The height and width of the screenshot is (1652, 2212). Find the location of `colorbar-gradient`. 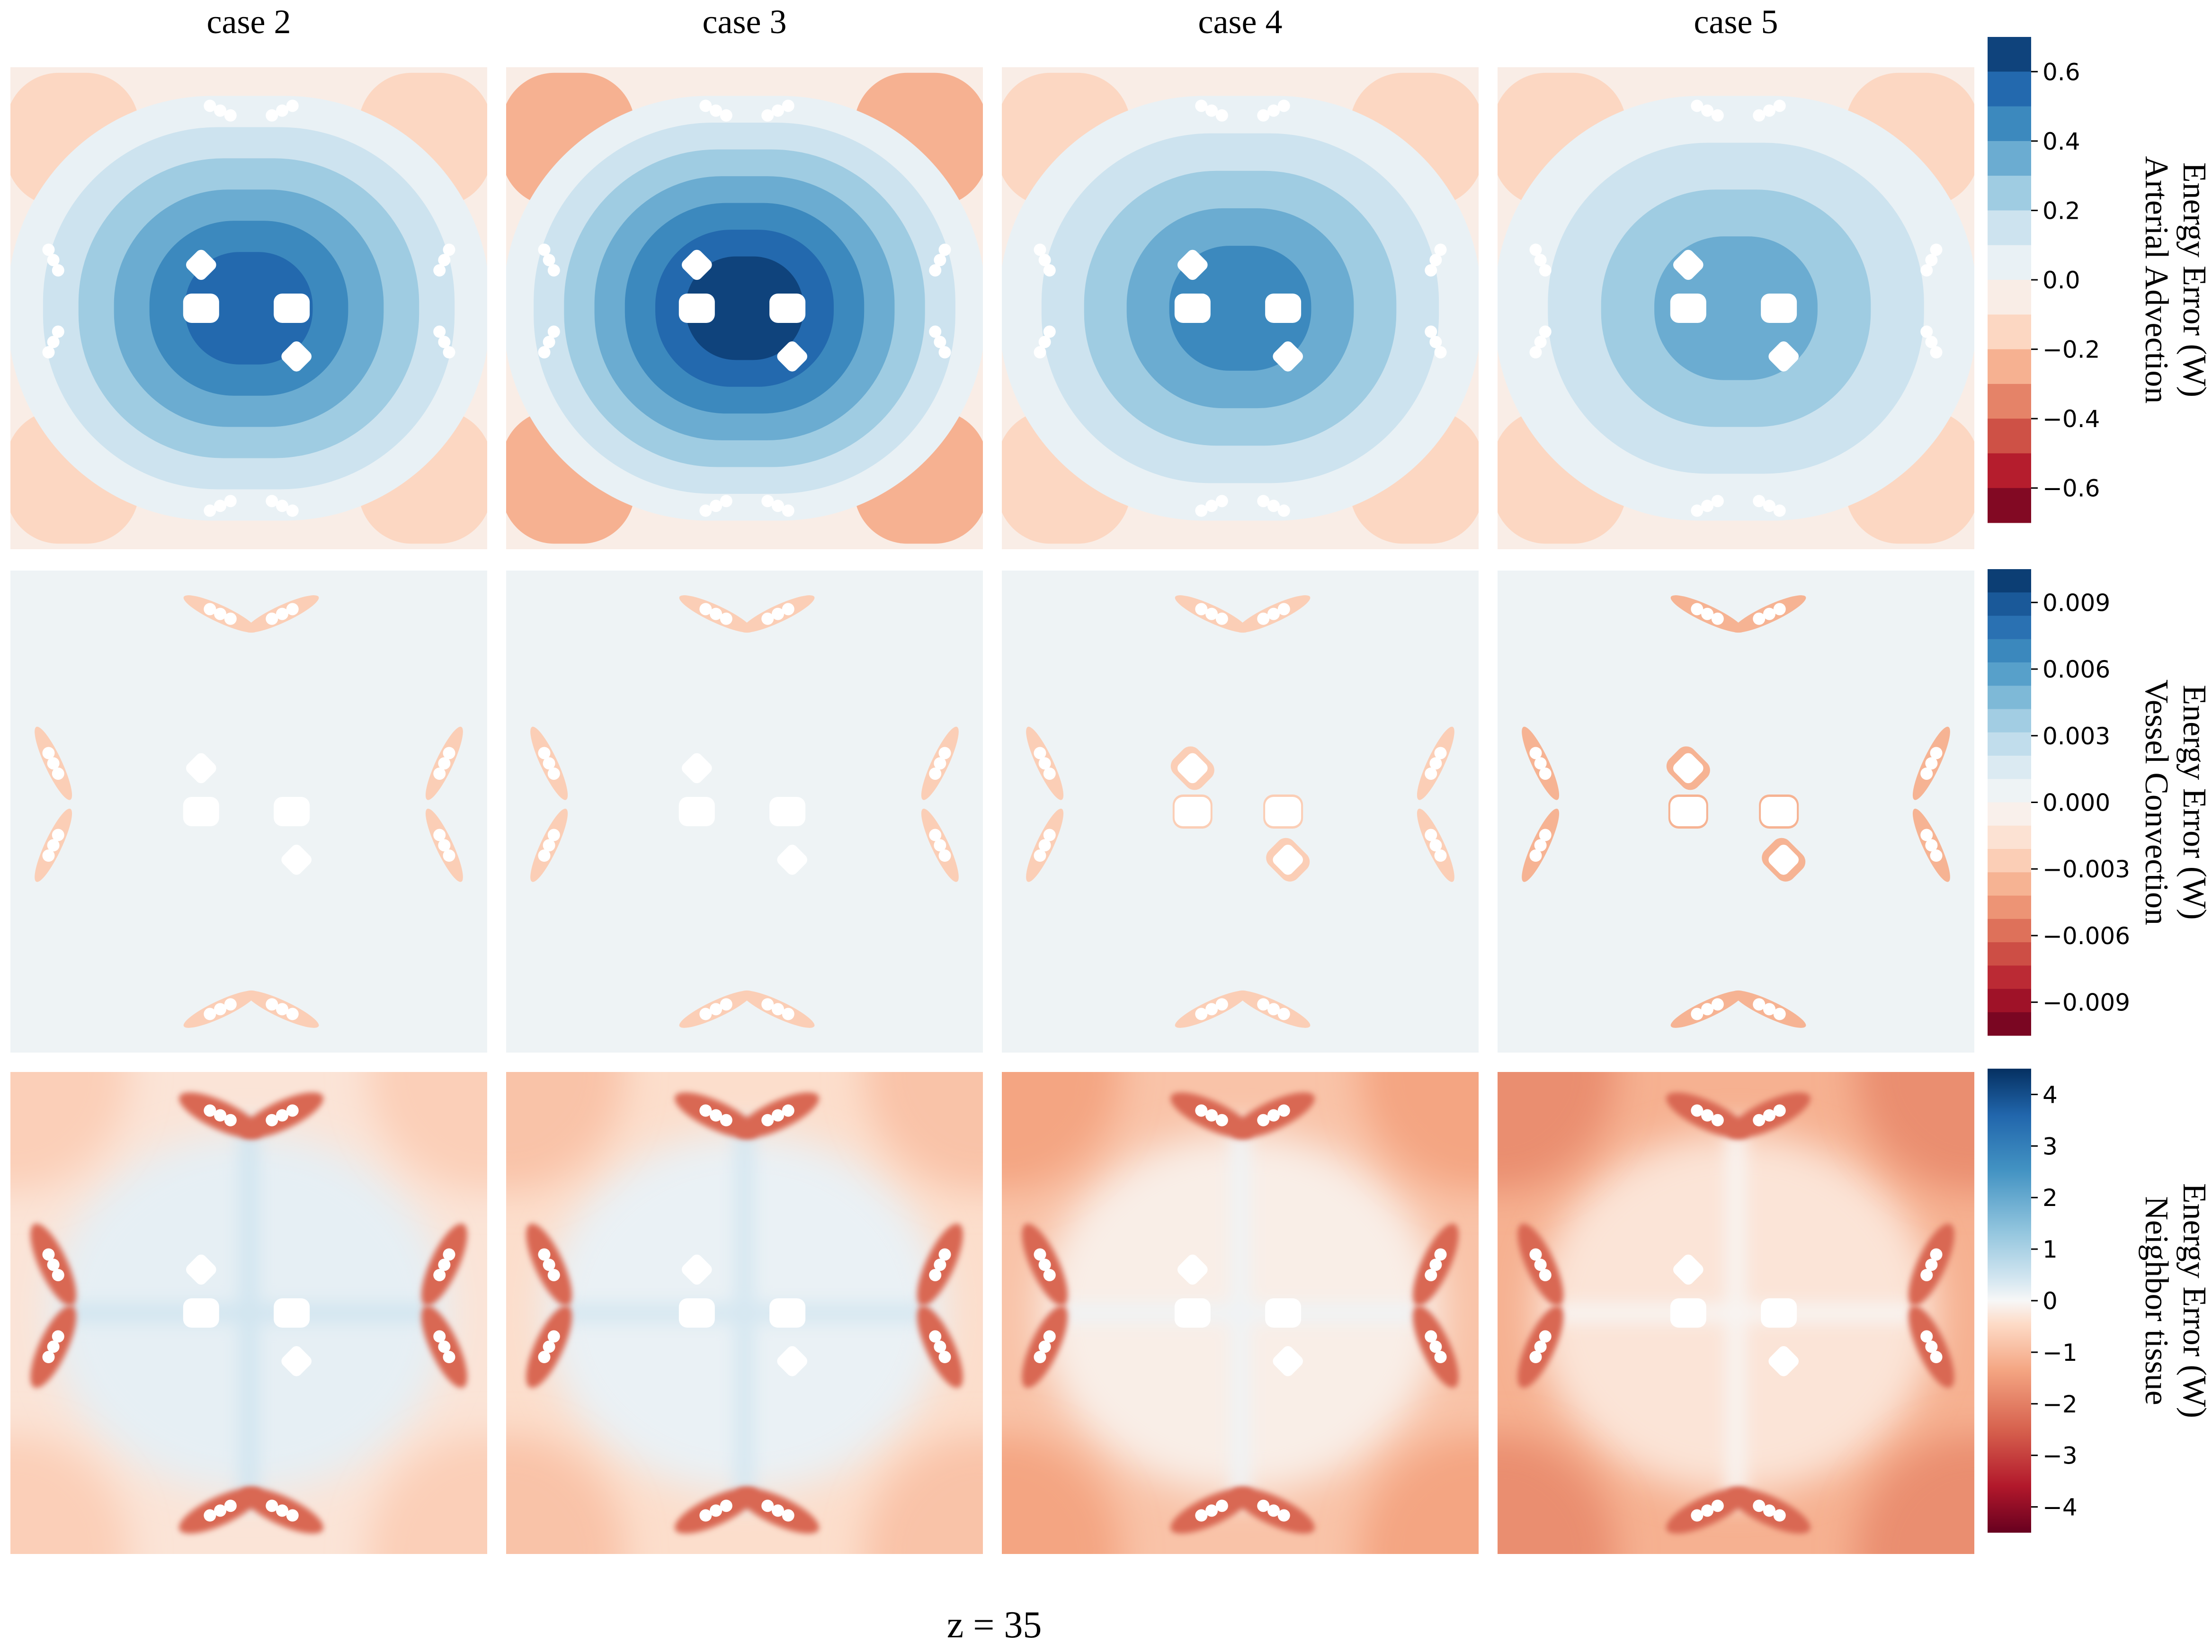

colorbar-gradient is located at coordinates (2009, 1301).